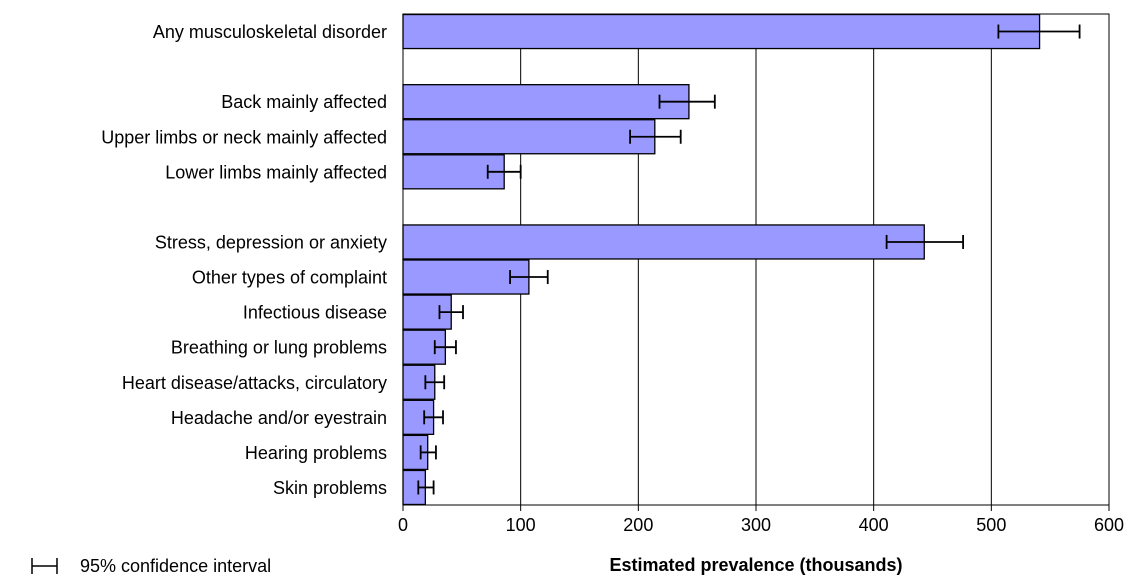 This screenshot has width=1137, height=581. Describe the element at coordinates (638, 525) in the screenshot. I see `x-tick-label: 200` at that location.